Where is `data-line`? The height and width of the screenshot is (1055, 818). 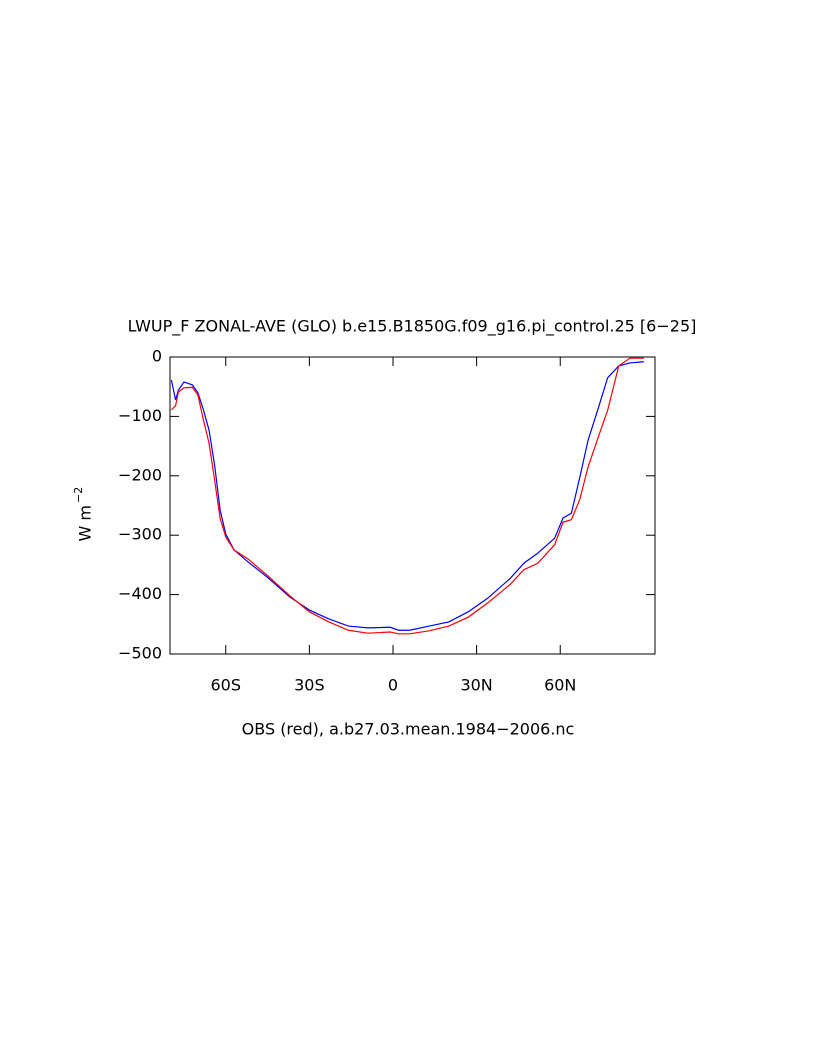
data-line is located at coordinates (407, 496).